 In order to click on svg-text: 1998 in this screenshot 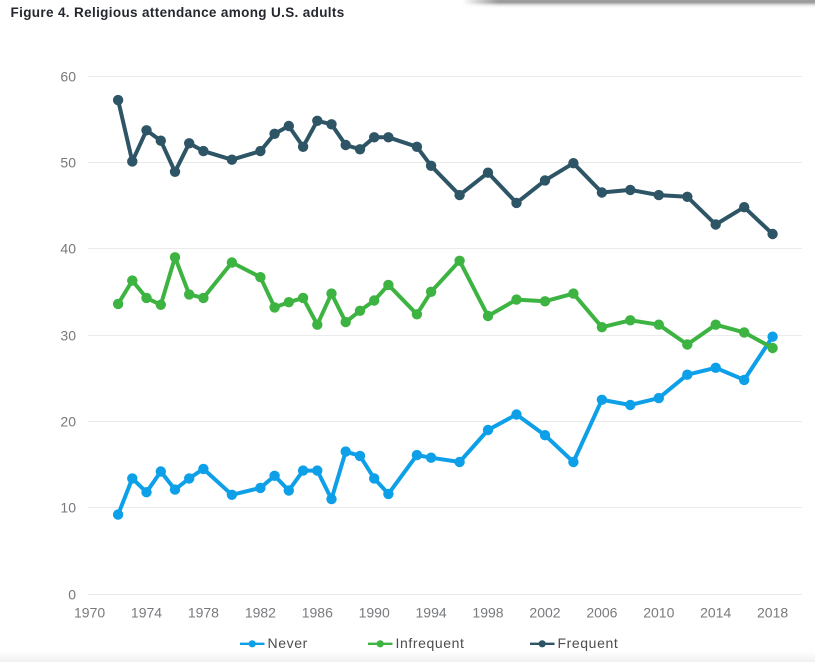, I will do `click(487, 613)`.